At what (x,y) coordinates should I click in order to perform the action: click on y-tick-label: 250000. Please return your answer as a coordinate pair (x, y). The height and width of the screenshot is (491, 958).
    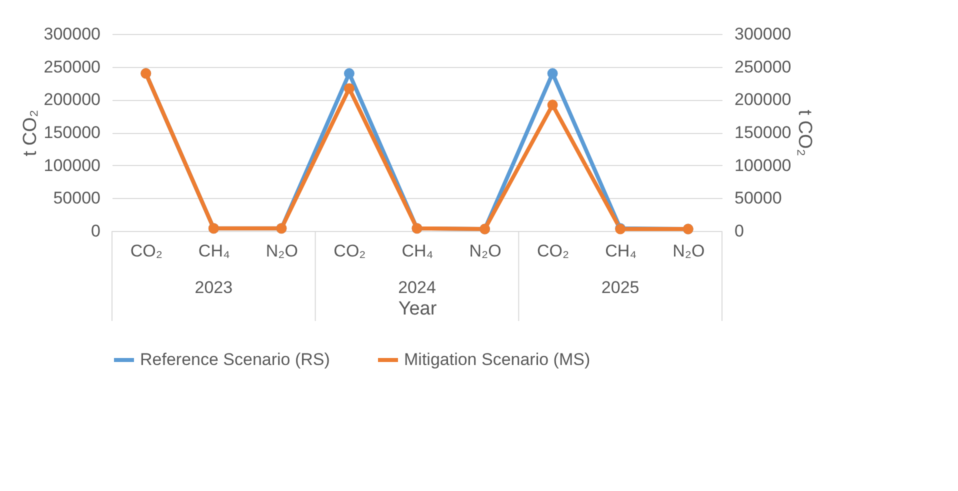
    Looking at the image, I should click on (72, 66).